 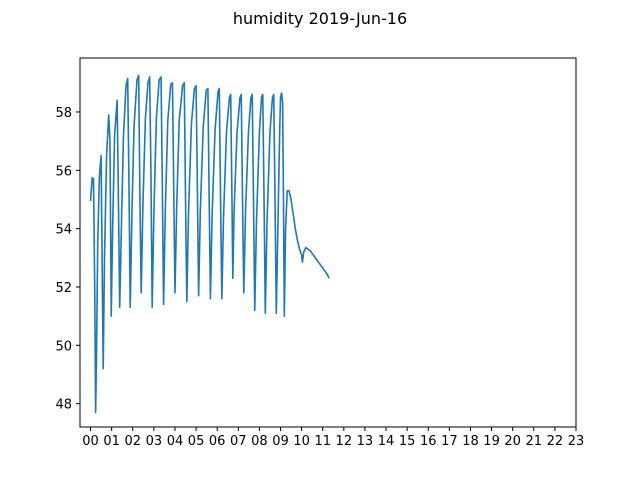 I want to click on y-tick-label: 56, so click(x=63, y=171).